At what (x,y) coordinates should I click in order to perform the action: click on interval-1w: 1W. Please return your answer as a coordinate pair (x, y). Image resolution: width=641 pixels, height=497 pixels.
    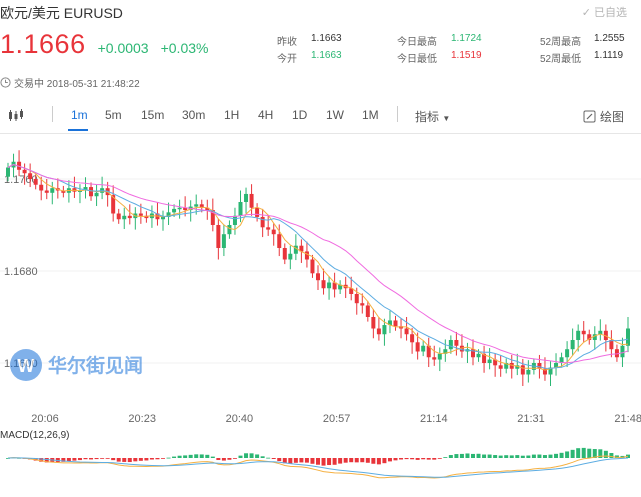
    Looking at the image, I should click on (335, 115).